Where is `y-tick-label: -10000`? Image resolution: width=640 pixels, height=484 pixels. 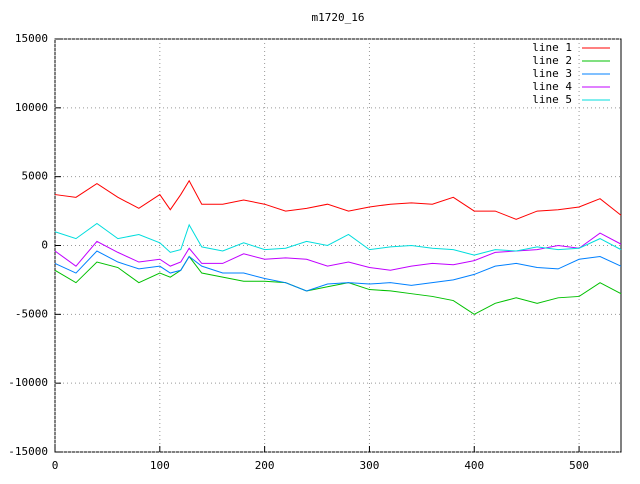 y-tick-label: -10000 is located at coordinates (28, 382).